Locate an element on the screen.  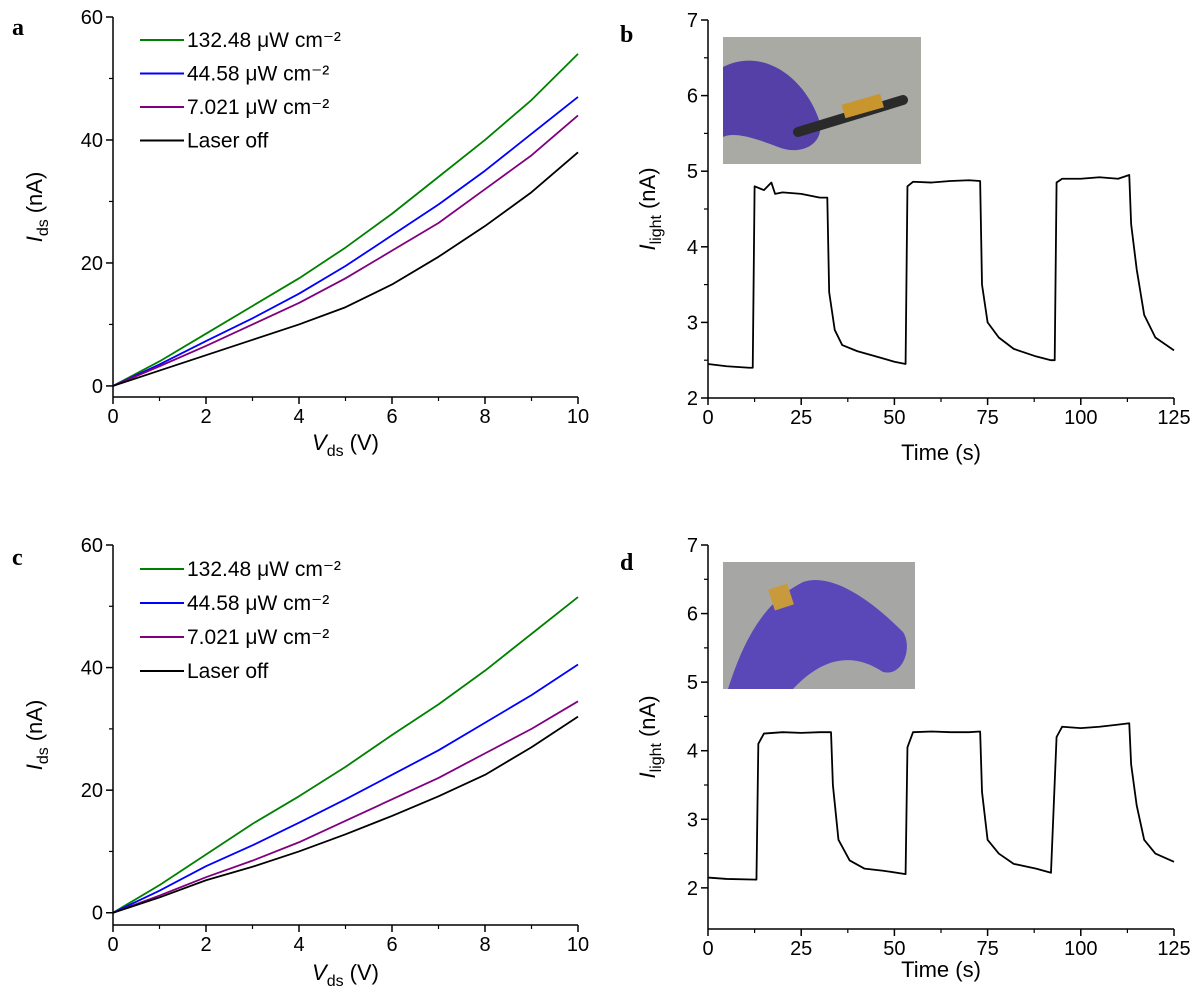
panel-letter: c is located at coordinates (17, 558).